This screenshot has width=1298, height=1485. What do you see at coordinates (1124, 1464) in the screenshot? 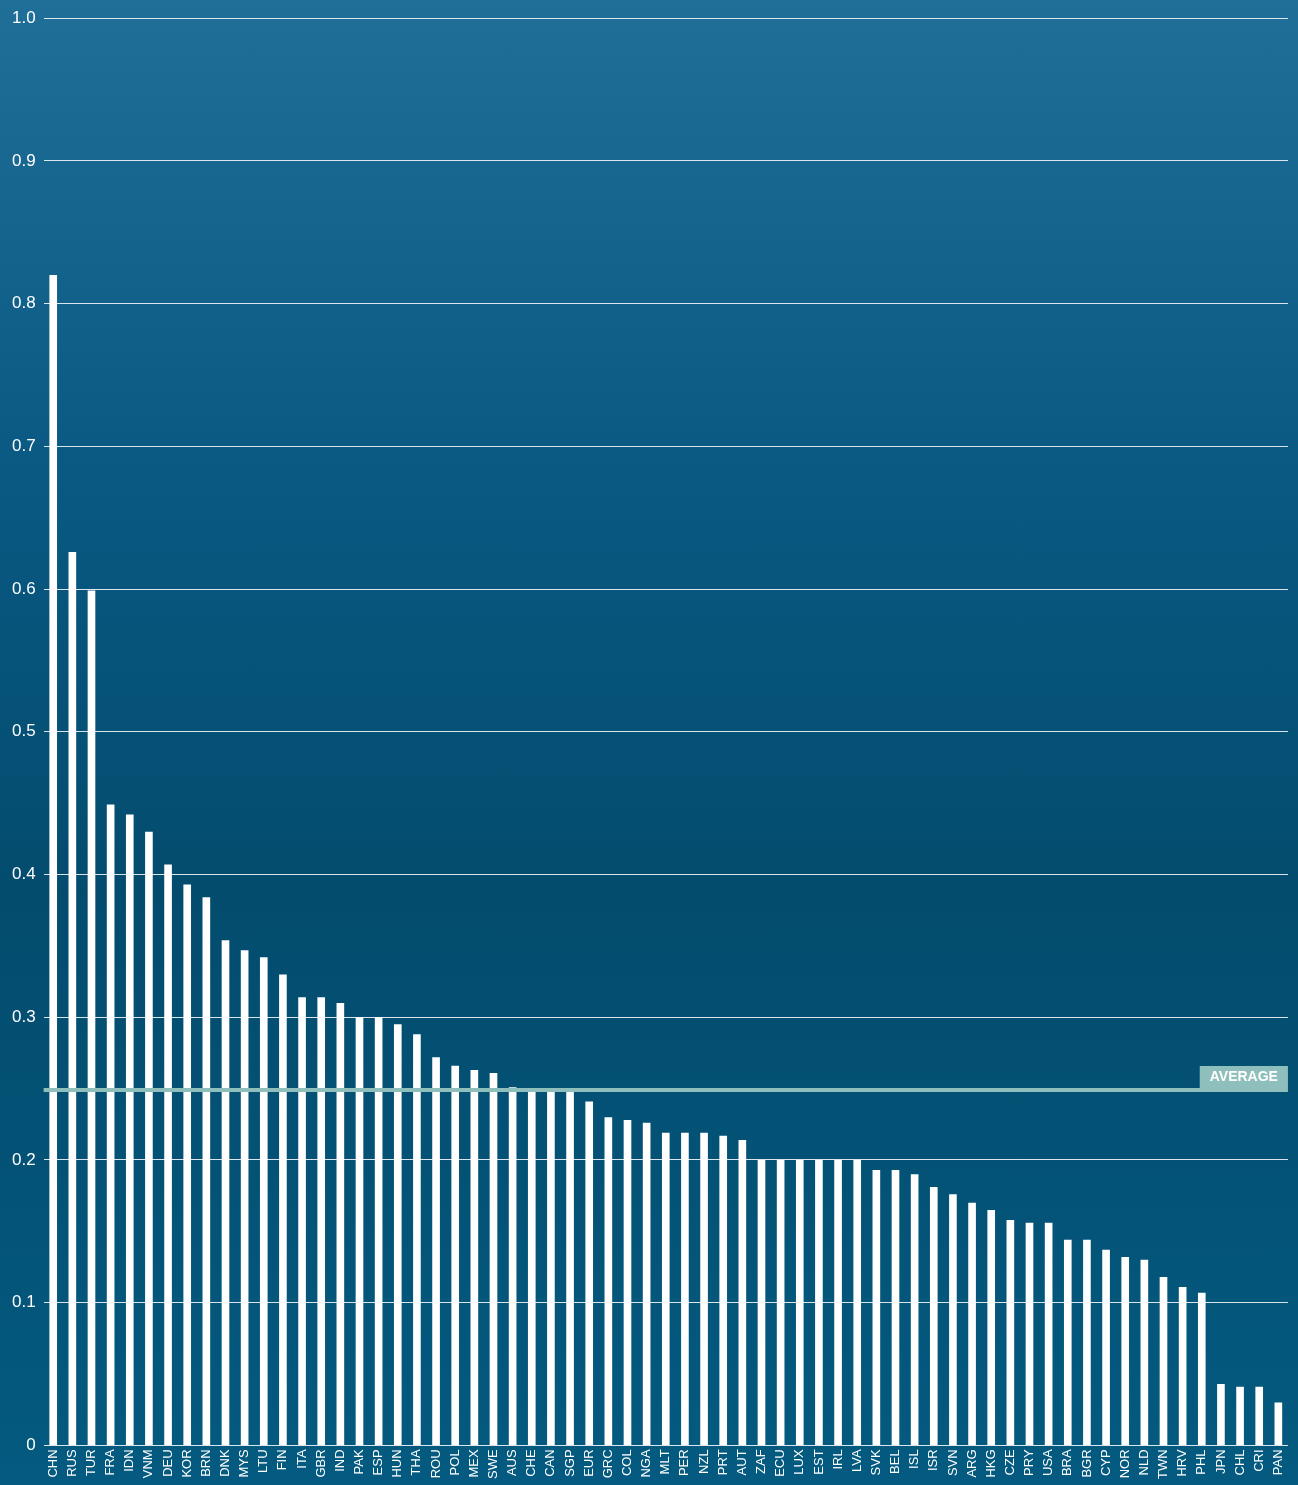
I see `x-tick-label: NOR` at bounding box center [1124, 1464].